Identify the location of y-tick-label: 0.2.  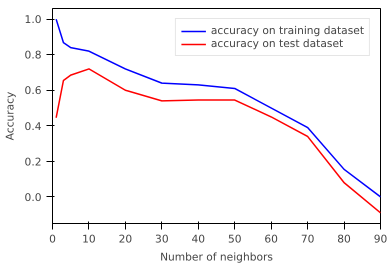
(33, 161).